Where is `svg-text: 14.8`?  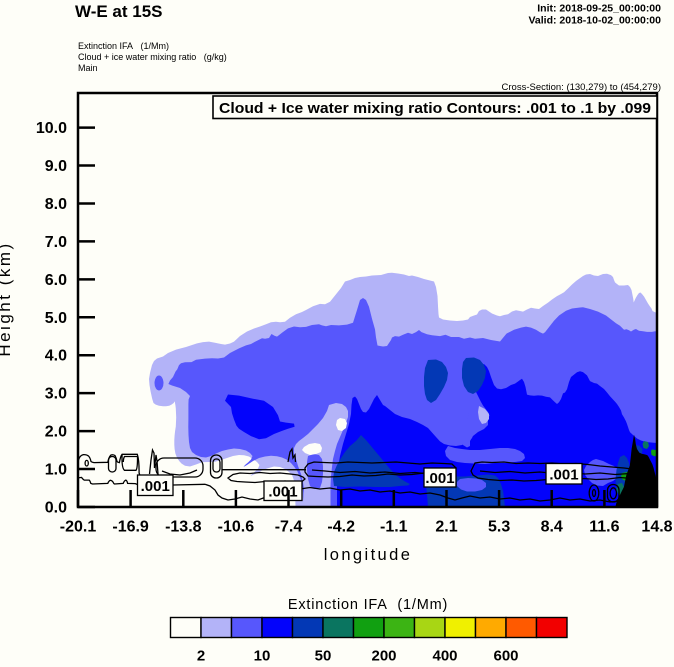 svg-text: 14.8 is located at coordinates (656, 527).